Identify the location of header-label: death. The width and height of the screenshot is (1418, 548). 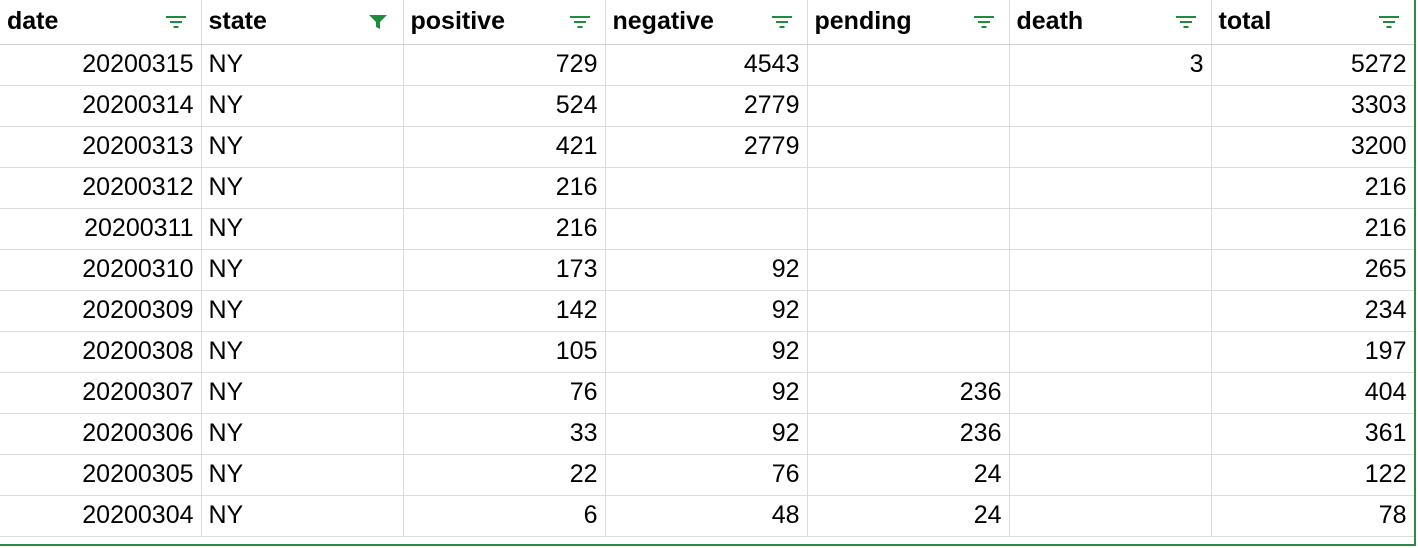
(1050, 21).